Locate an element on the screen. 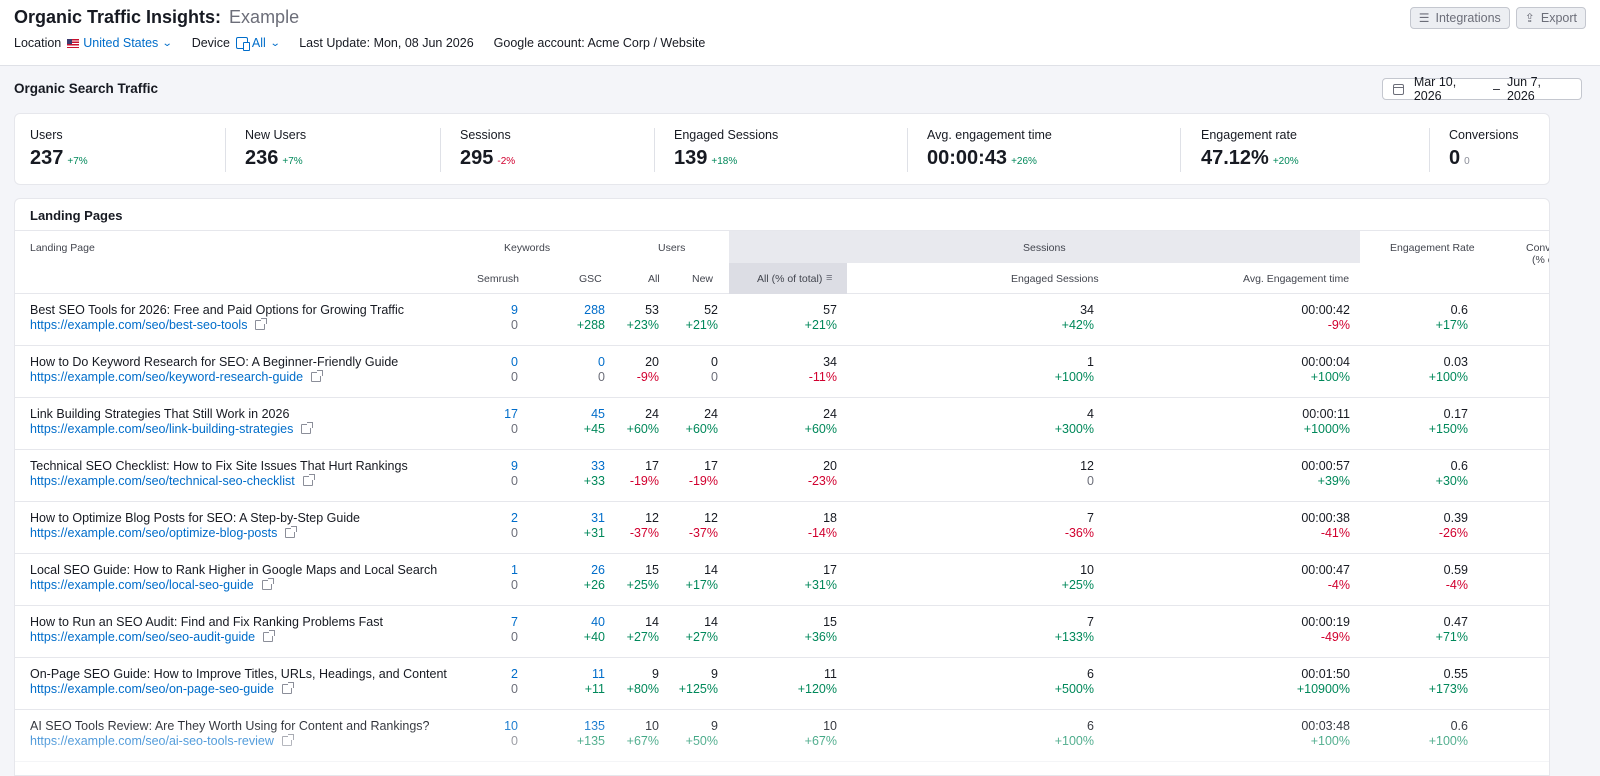 The image size is (1600, 776). users-all-cell-delta: +23% is located at coordinates (642, 325).